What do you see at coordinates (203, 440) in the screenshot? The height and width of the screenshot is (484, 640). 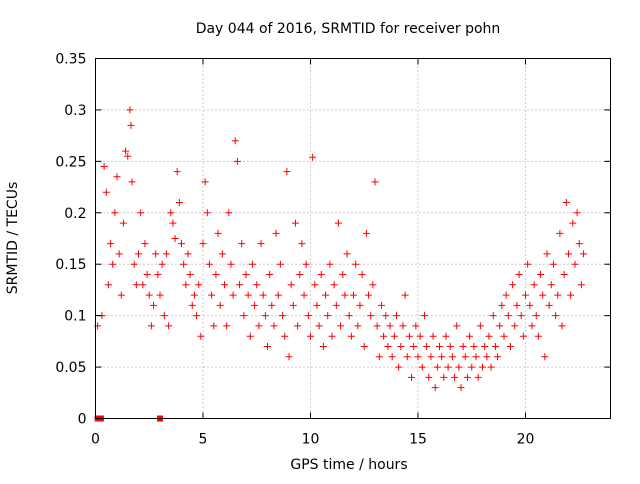 I see `x-tick-label: 5` at bounding box center [203, 440].